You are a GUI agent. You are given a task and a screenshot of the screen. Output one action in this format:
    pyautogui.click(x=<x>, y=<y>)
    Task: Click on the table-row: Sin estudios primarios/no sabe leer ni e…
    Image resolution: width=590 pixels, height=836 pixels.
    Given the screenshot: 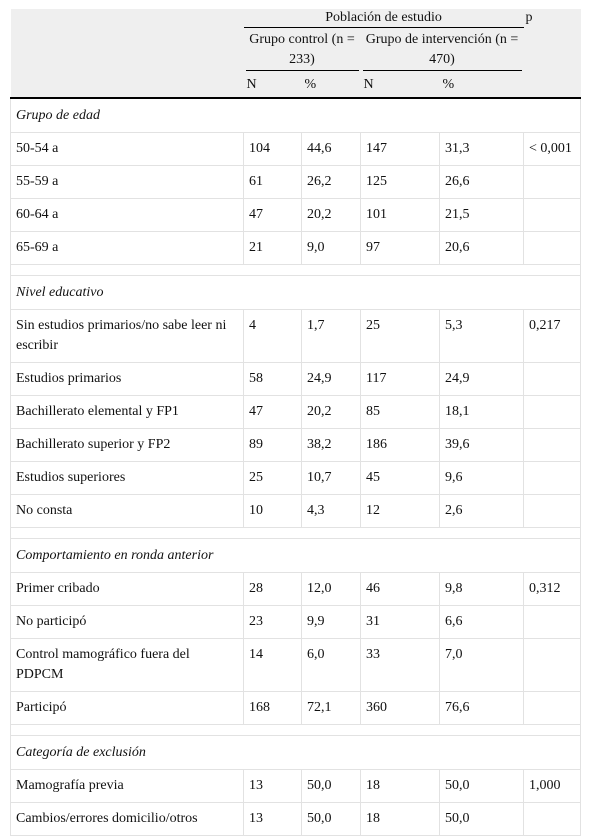 What is the action you would take?
    pyautogui.click(x=296, y=336)
    